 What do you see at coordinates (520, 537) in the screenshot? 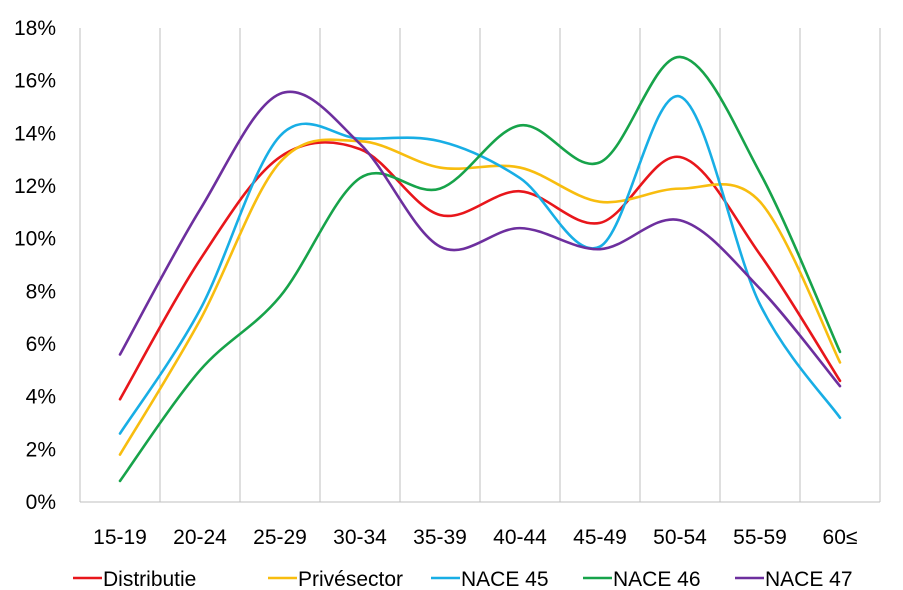
I see `x-tick-label: 40-44` at bounding box center [520, 537].